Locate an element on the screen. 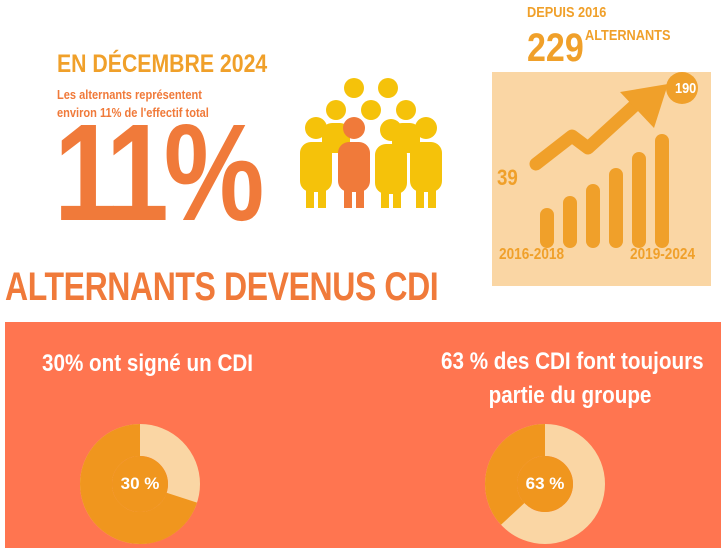  cdi-signed-donut-label: 30 % is located at coordinates (140, 483).